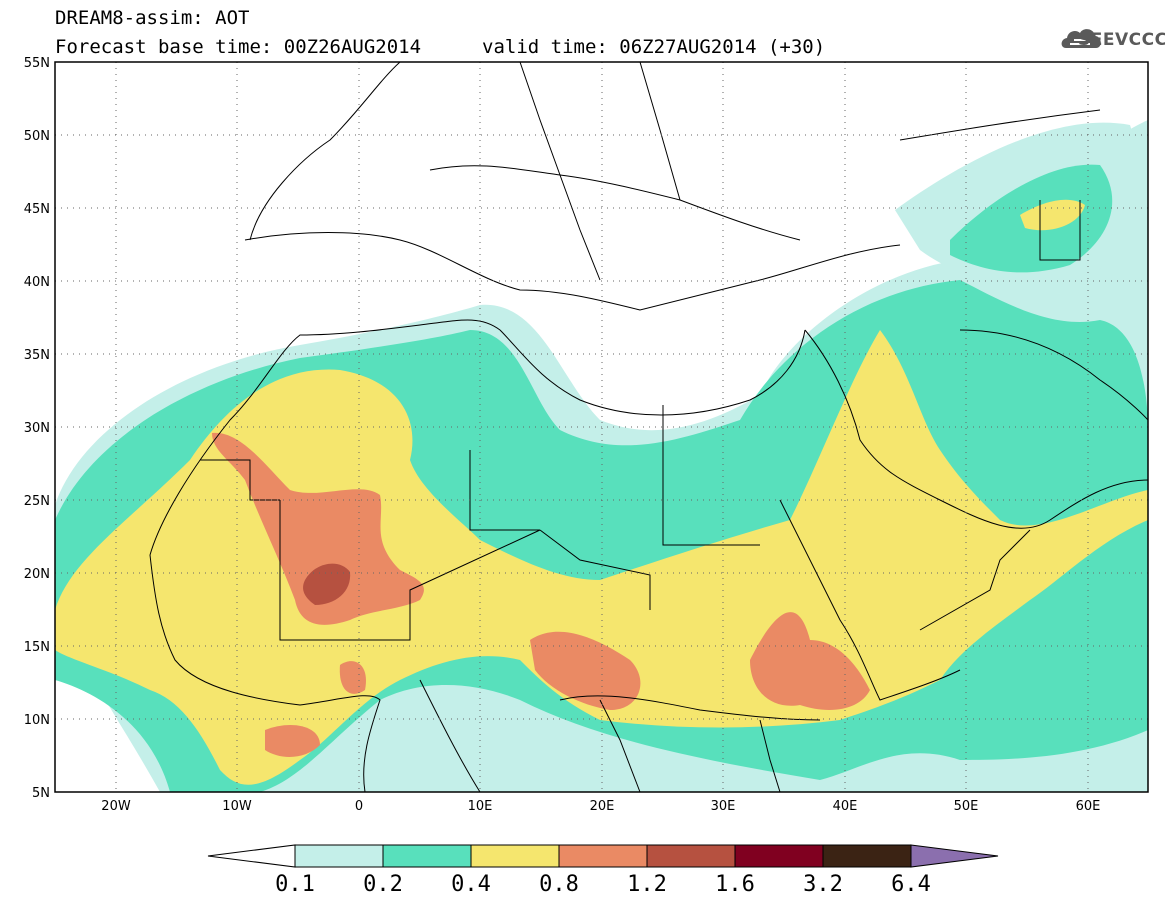 The height and width of the screenshot is (905, 1165). I want to click on lon-tick-label: 20E, so click(602, 806).